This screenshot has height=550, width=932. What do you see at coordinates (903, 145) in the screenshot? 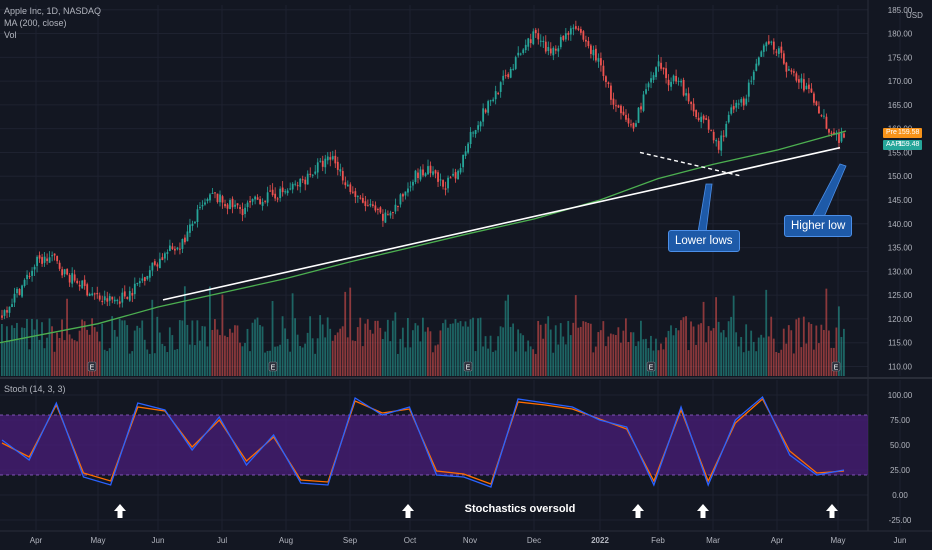
I see `last-price-tag: AAPL159.48` at bounding box center [903, 145].